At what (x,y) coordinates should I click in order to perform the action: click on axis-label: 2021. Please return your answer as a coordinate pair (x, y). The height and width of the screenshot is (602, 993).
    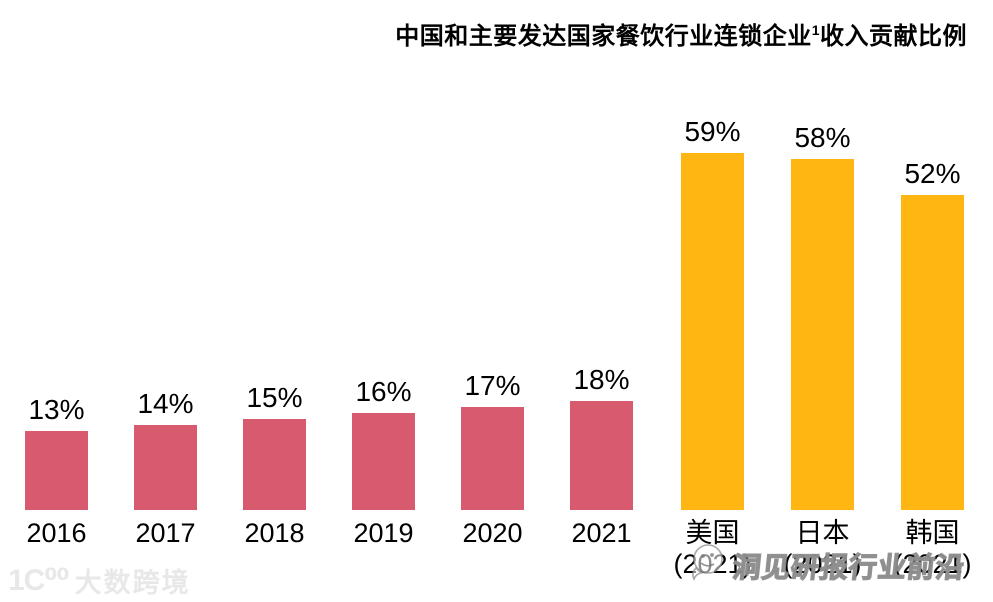
    Looking at the image, I should click on (601, 533).